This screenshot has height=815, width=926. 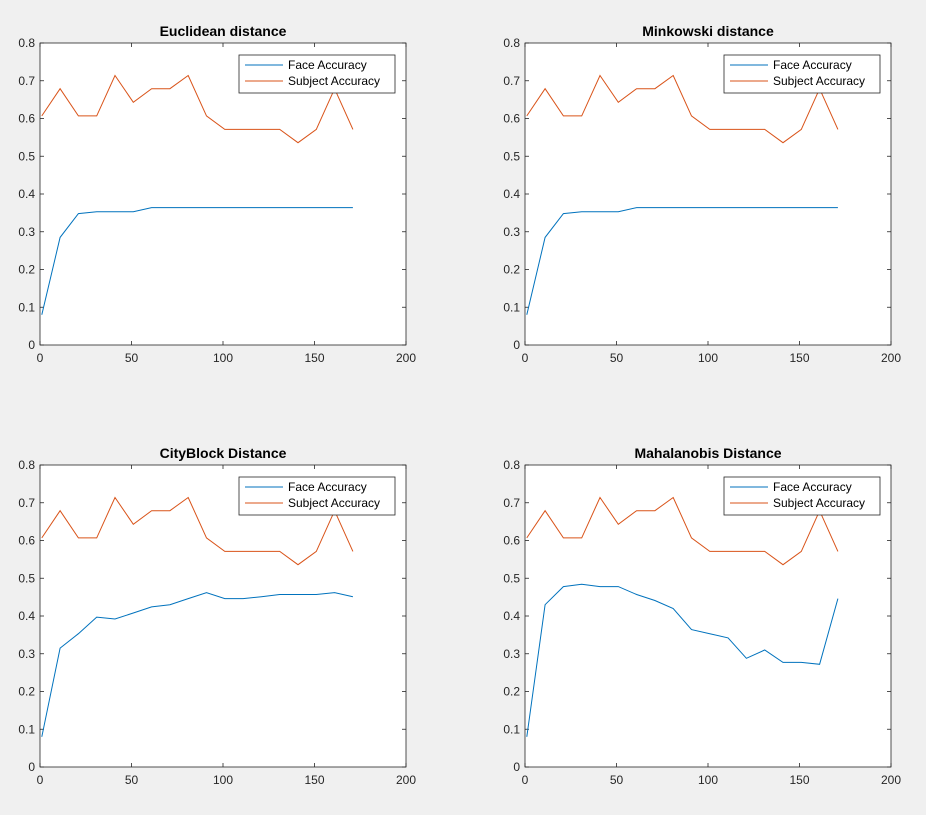 What do you see at coordinates (223, 453) in the screenshot?
I see `plot-title: CityBlock Distance` at bounding box center [223, 453].